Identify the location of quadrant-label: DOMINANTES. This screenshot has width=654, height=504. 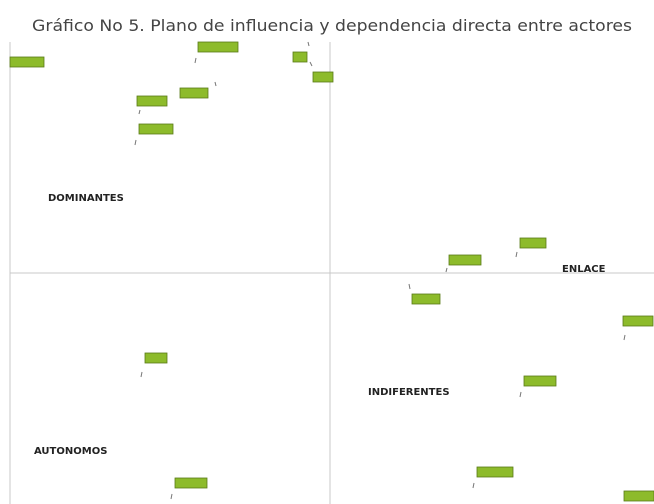
(86, 198).